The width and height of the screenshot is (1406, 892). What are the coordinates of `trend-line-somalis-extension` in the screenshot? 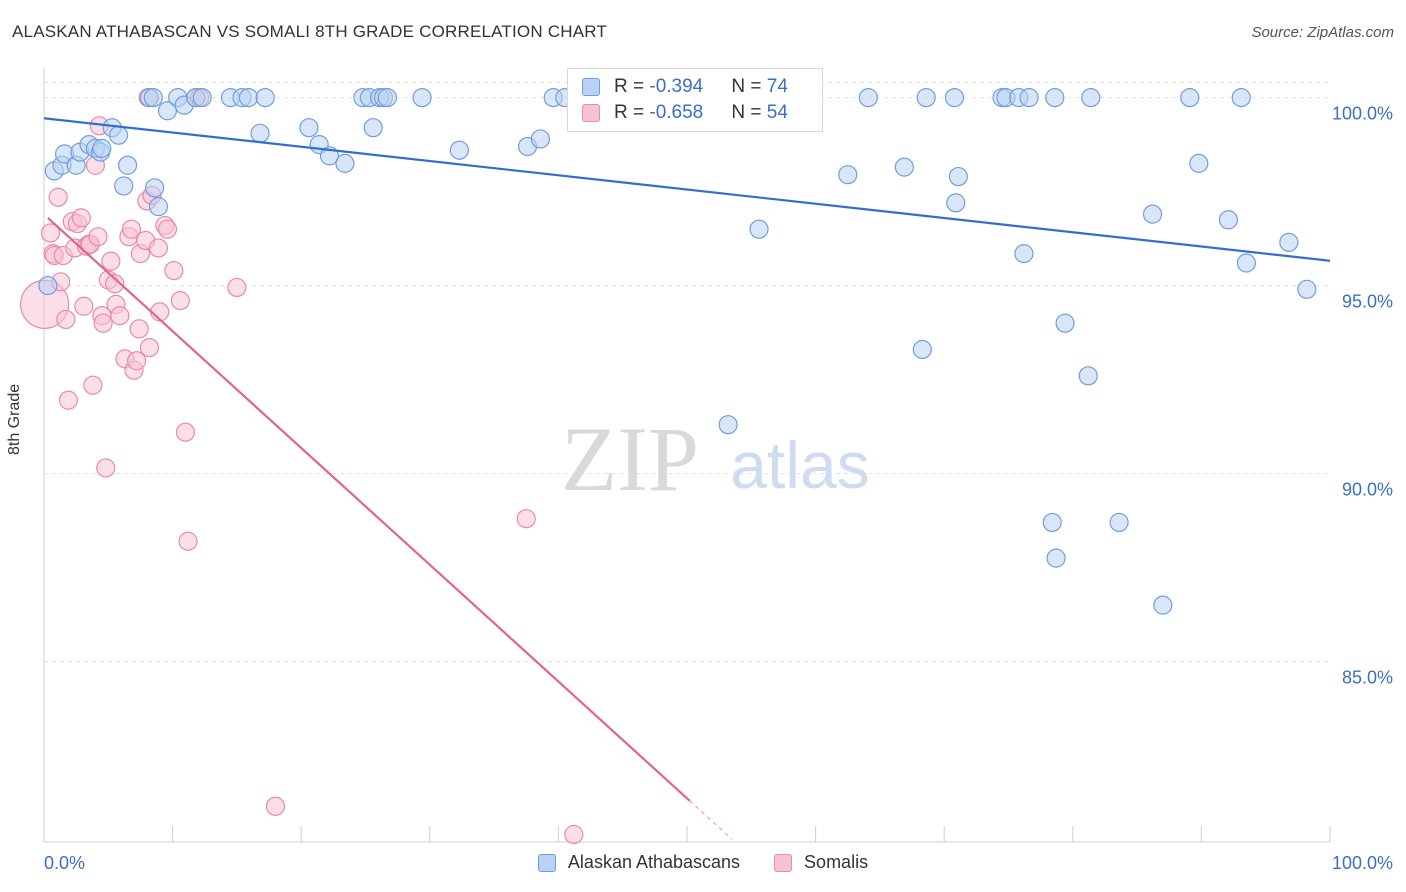 It's located at (711, 820).